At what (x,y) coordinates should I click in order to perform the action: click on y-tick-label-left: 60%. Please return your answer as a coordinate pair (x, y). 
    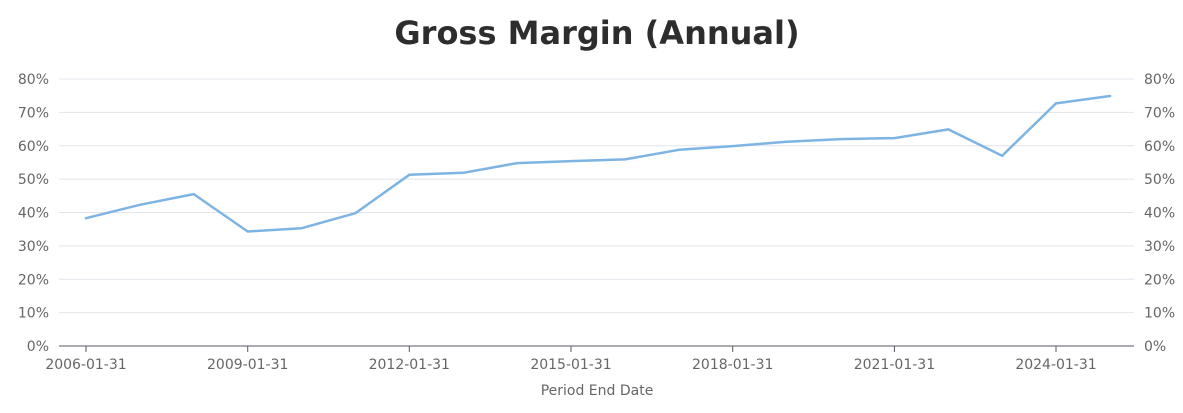
    Looking at the image, I should click on (33, 147).